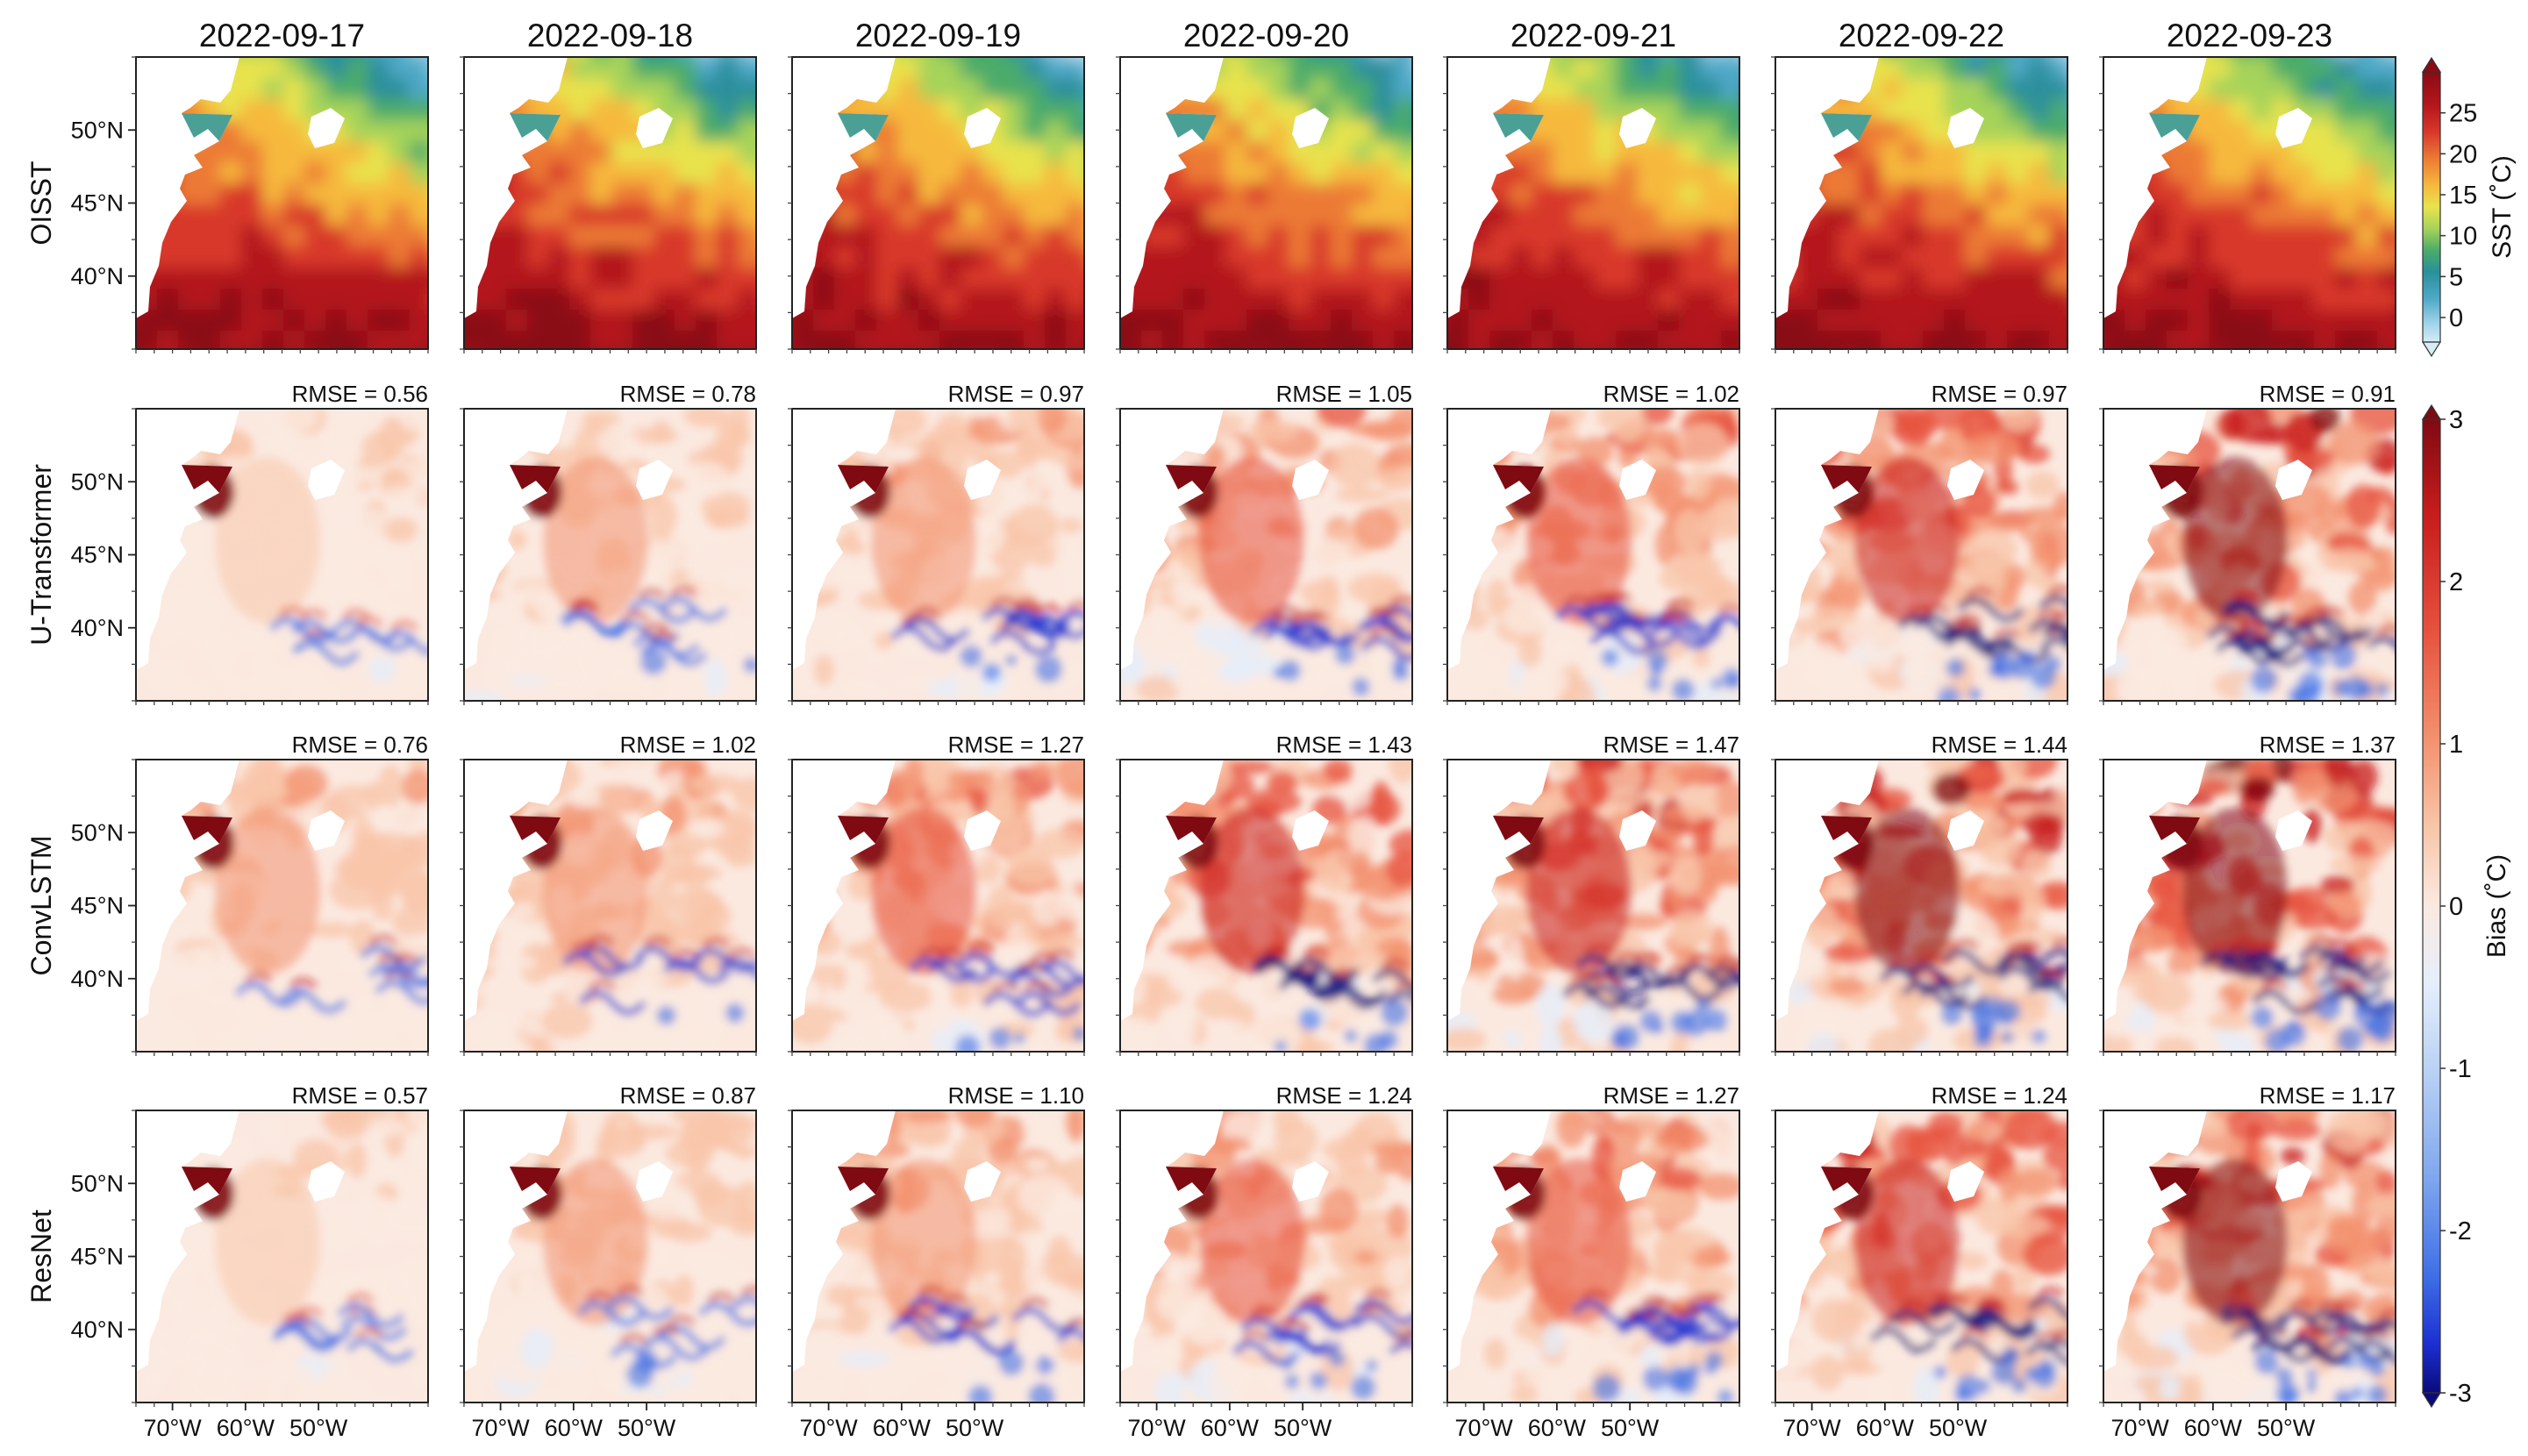  Describe the element at coordinates (2463, 237) in the screenshot. I see `colorbar-tick-label: 10` at that location.